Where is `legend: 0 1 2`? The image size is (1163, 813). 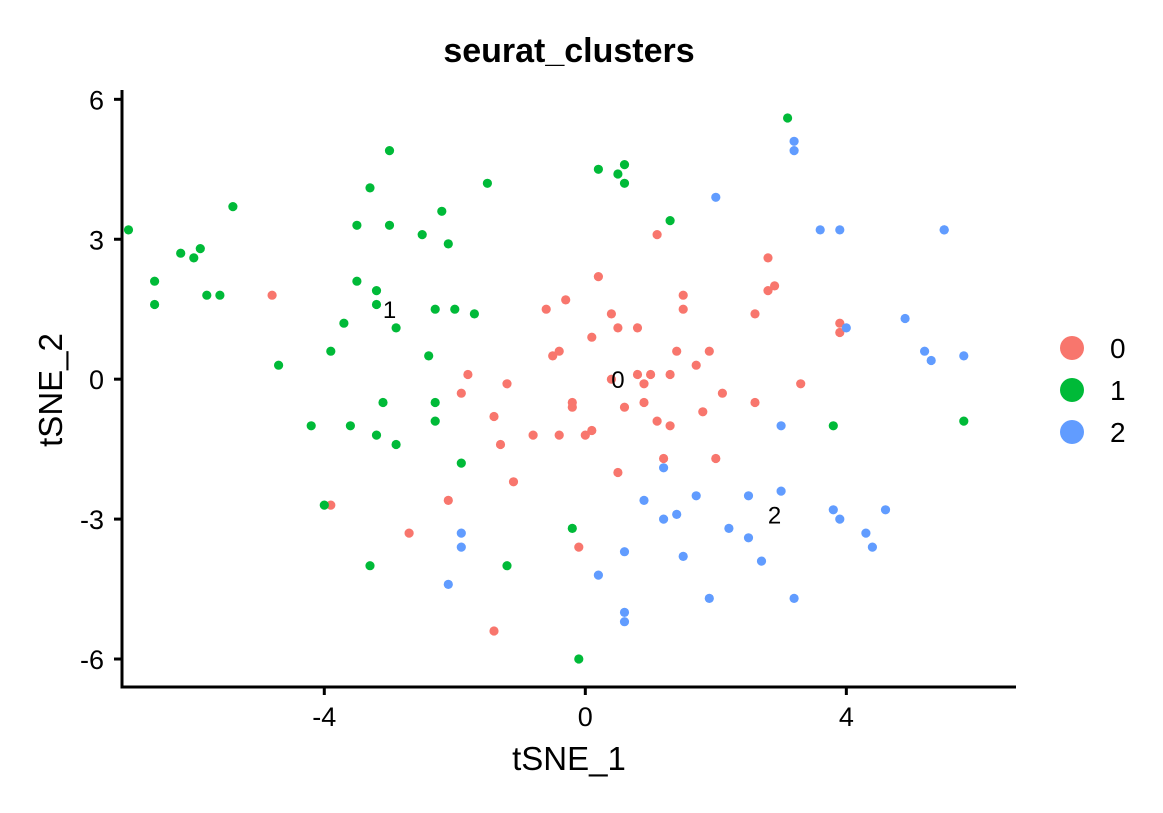 legend: 0 1 2 is located at coordinates (1093, 390).